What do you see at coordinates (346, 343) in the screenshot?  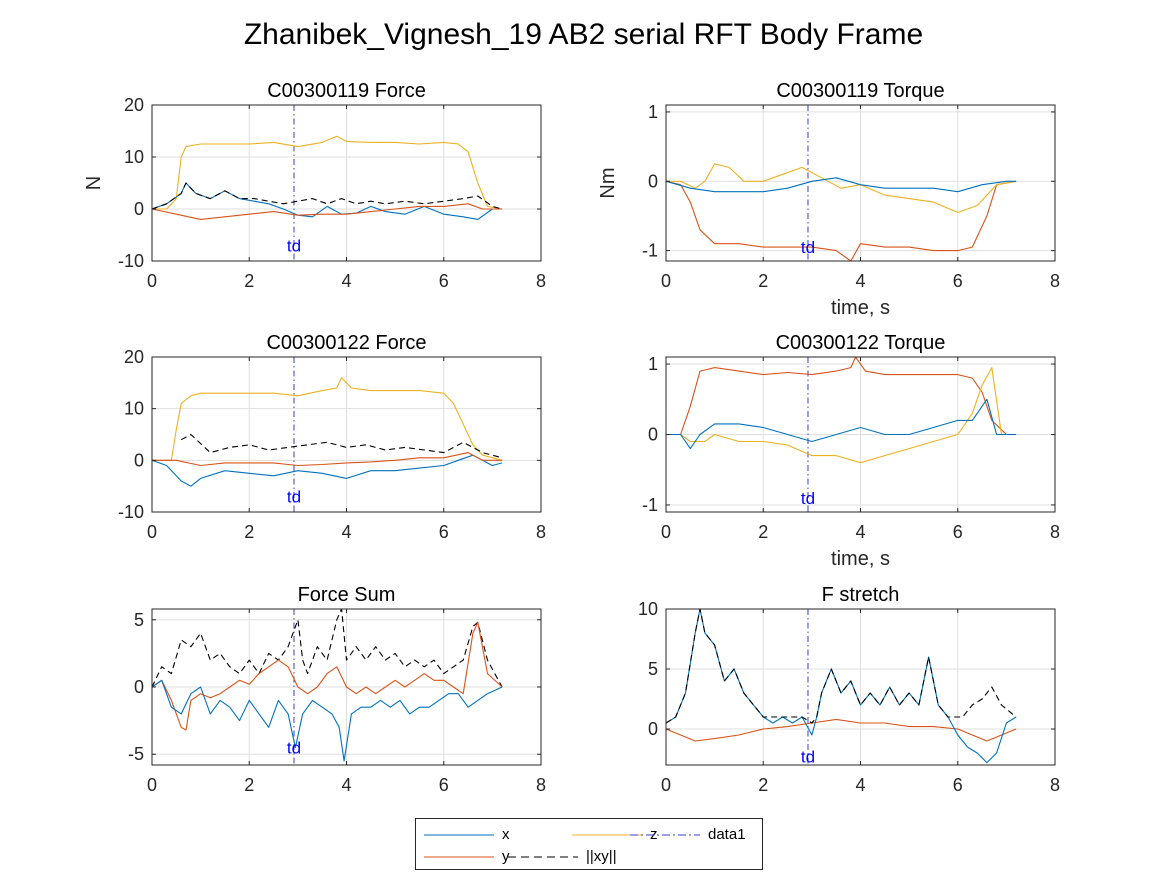 I see `chart-title: C00300122 Force` at bounding box center [346, 343].